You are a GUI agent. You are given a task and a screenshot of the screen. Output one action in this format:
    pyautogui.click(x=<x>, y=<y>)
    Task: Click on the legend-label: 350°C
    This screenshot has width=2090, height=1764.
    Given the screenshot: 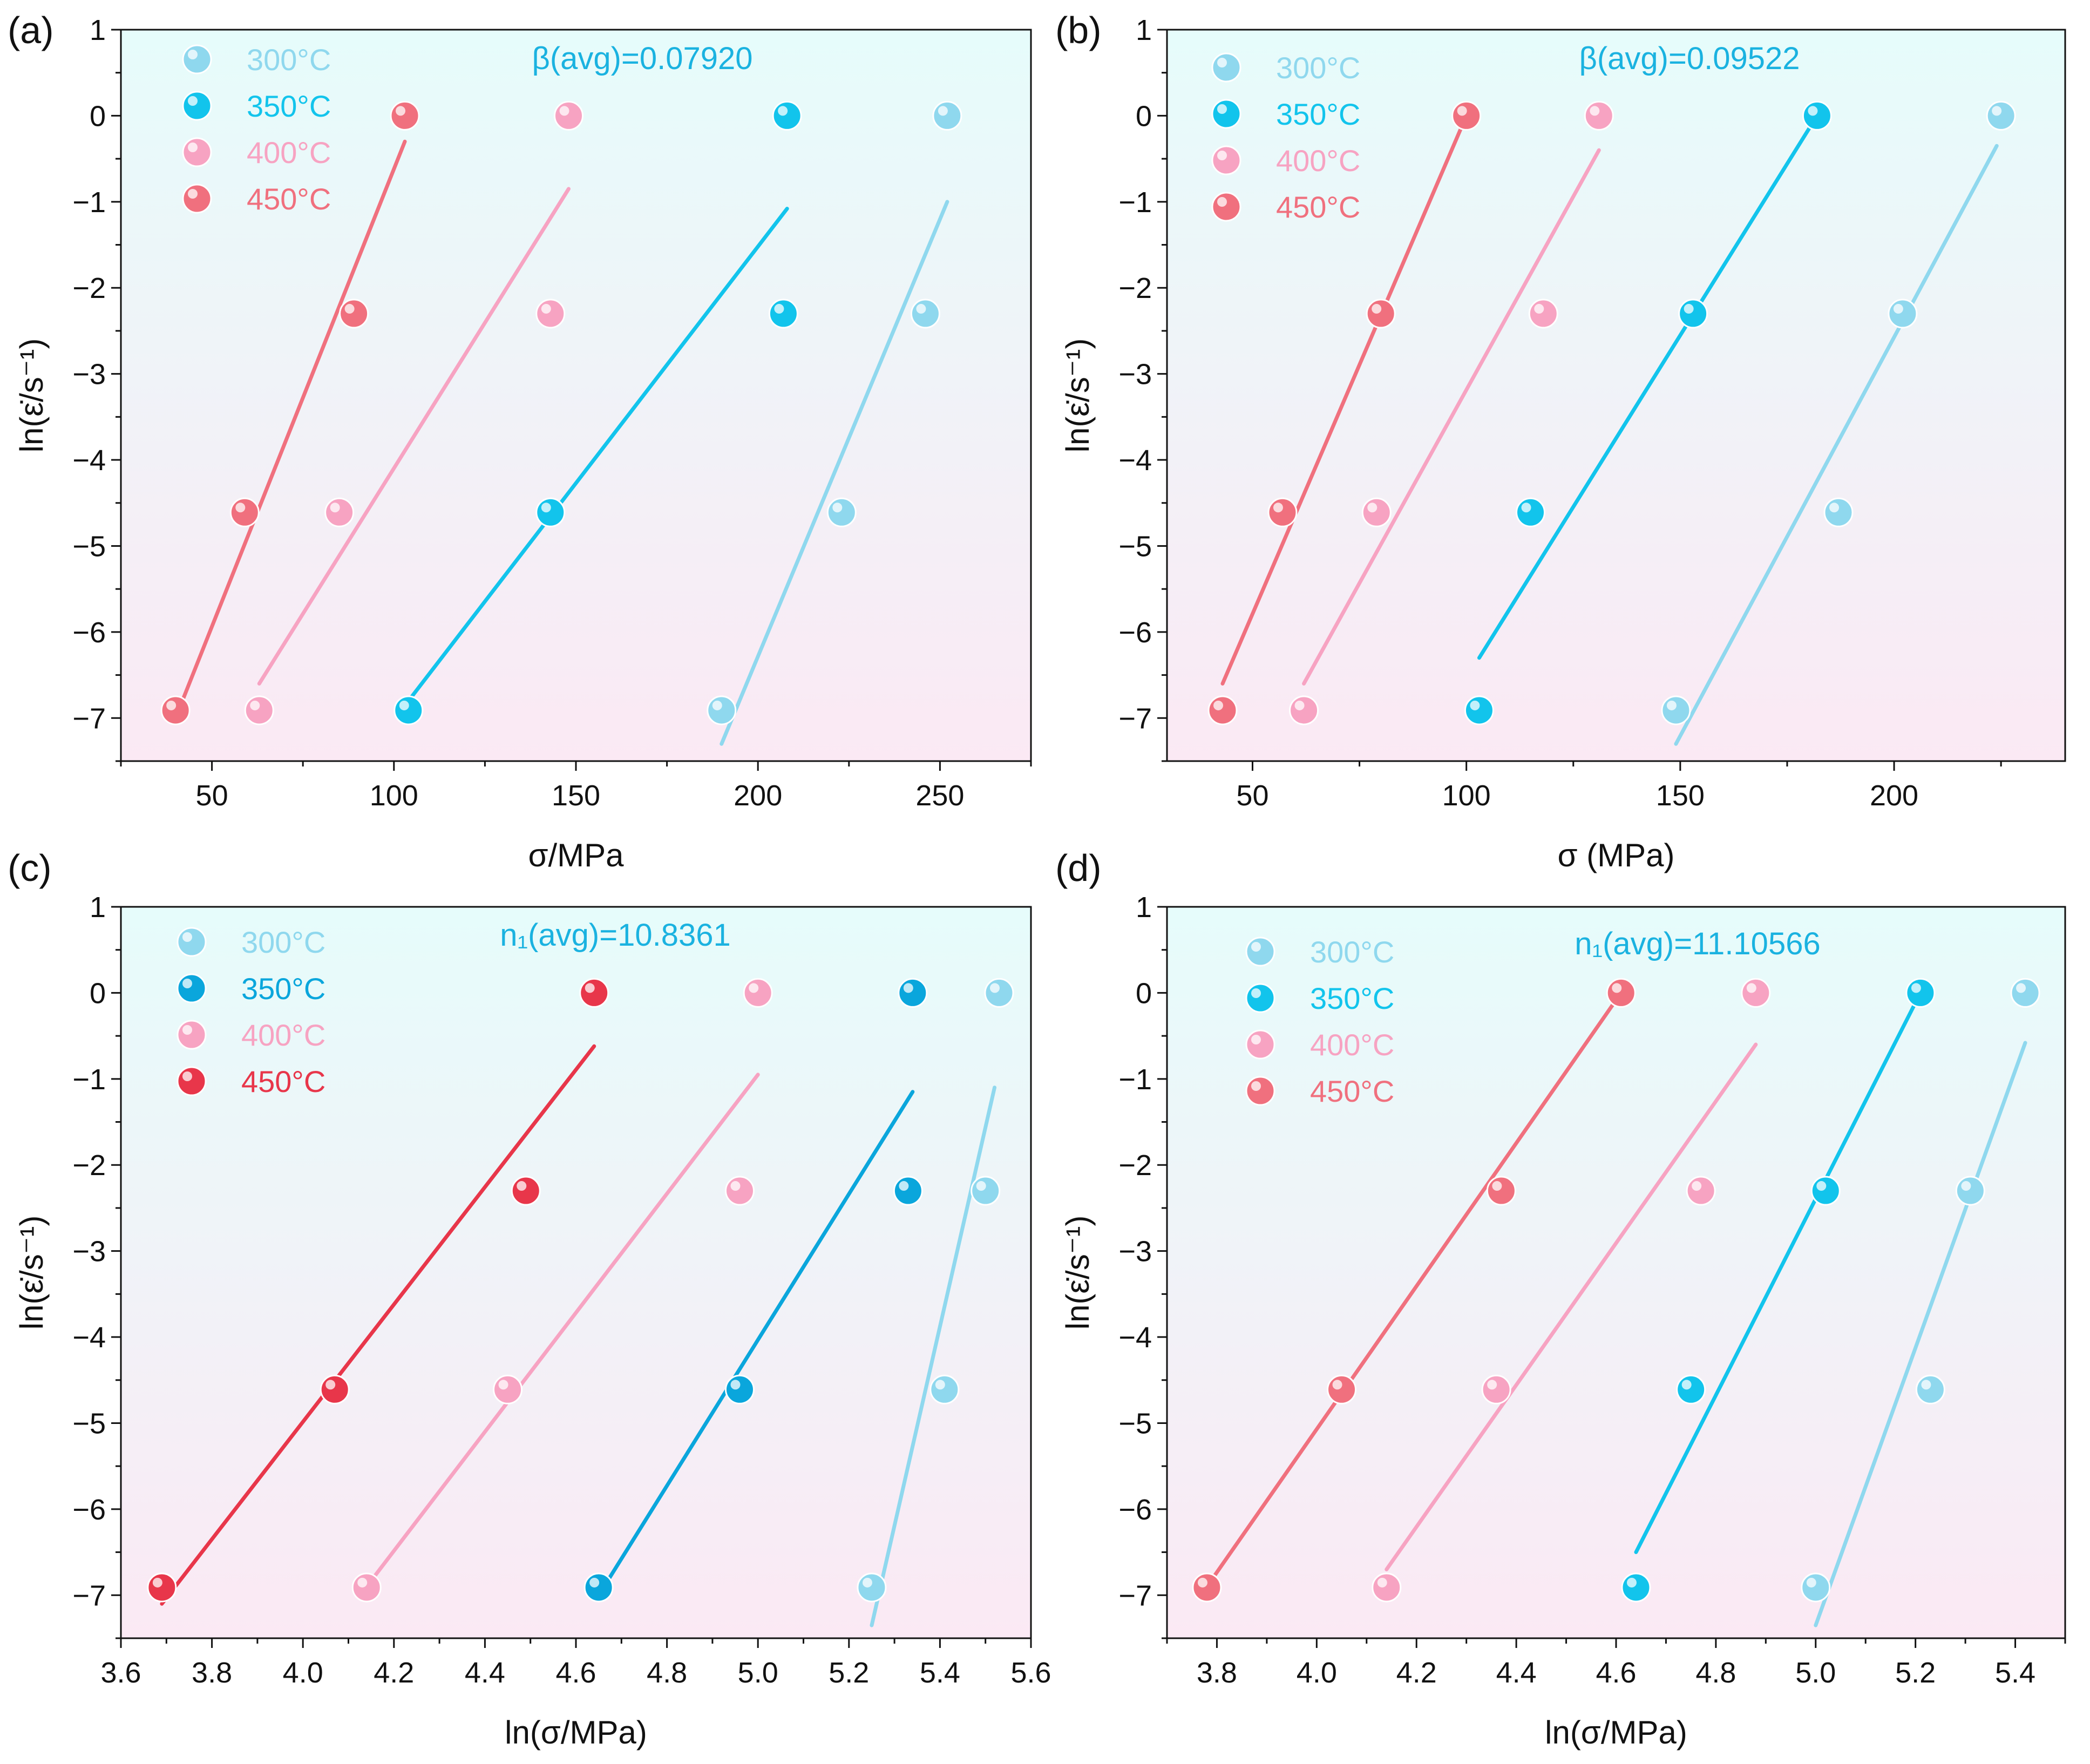 What is the action you would take?
    pyautogui.click(x=283, y=989)
    